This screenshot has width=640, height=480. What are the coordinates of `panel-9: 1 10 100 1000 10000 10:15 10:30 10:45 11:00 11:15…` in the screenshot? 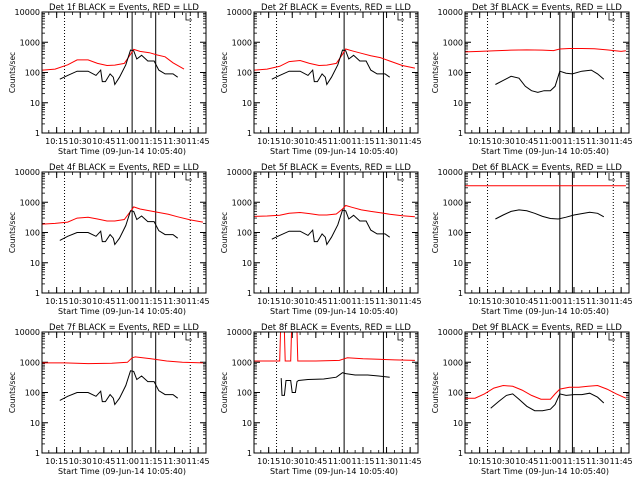 It's located at (532, 399).